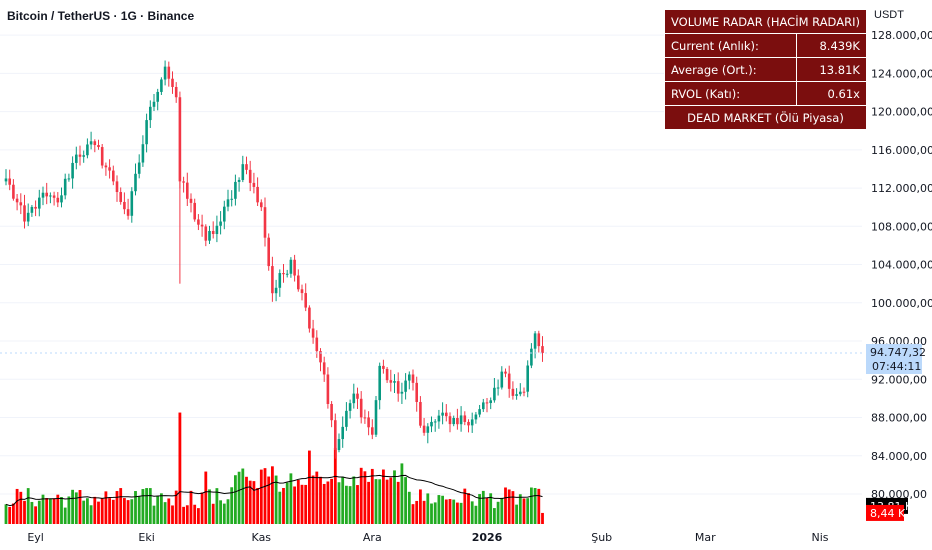 The image size is (932, 550). Describe the element at coordinates (901, 150) in the screenshot. I see `y-tick-label: 116.000,00` at that location.